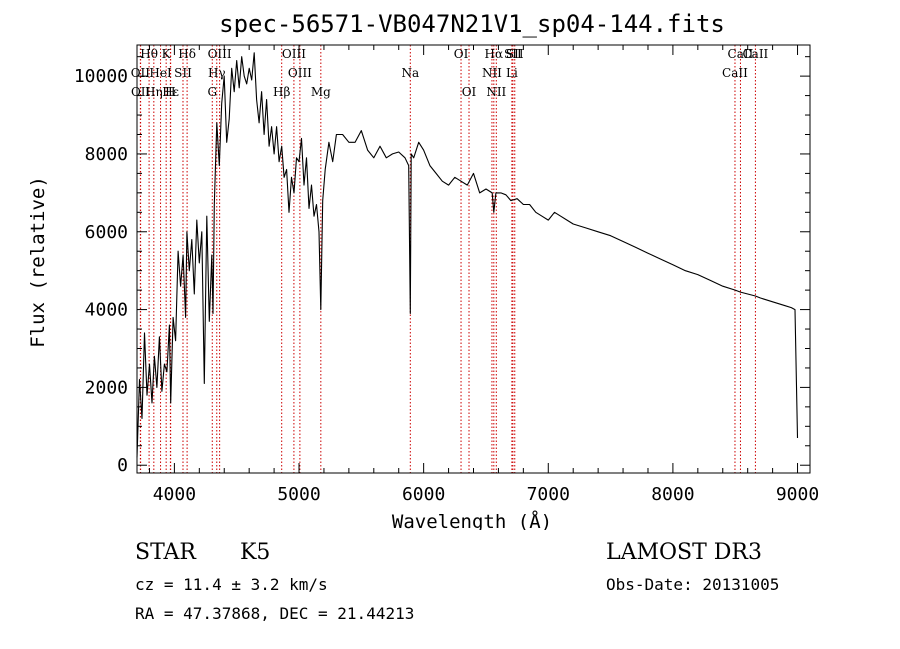  Describe the element at coordinates (672, 494) in the screenshot. I see `x-tick-label-4: 8000` at that location.